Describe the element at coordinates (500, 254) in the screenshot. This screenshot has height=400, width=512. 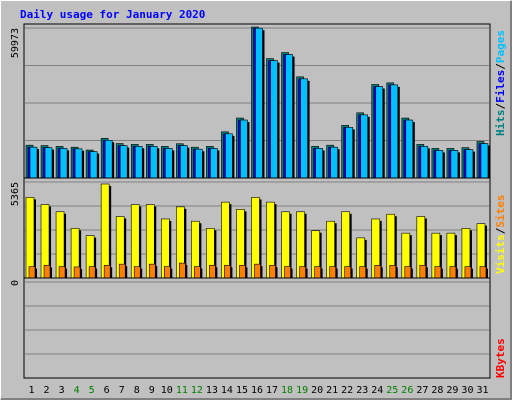
I see `legend-middle-segment-0: Visits` at that location.